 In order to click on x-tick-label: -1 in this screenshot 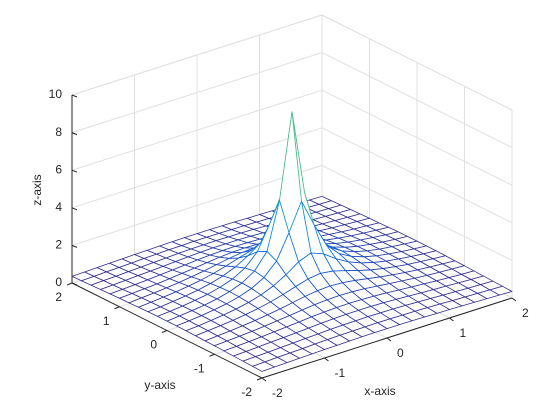, I will do `click(340, 373)`.